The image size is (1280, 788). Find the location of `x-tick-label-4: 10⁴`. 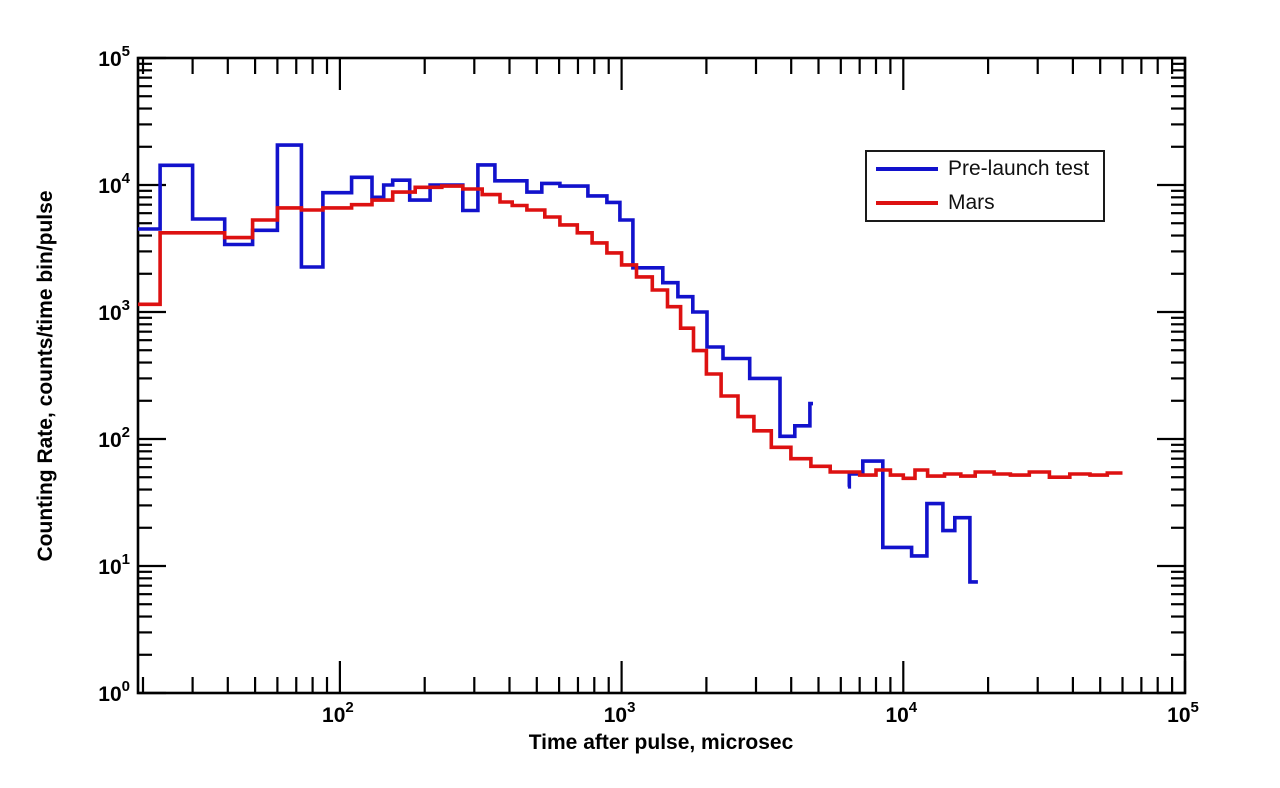

x-tick-label-4: 10⁴ is located at coordinates (901, 713).